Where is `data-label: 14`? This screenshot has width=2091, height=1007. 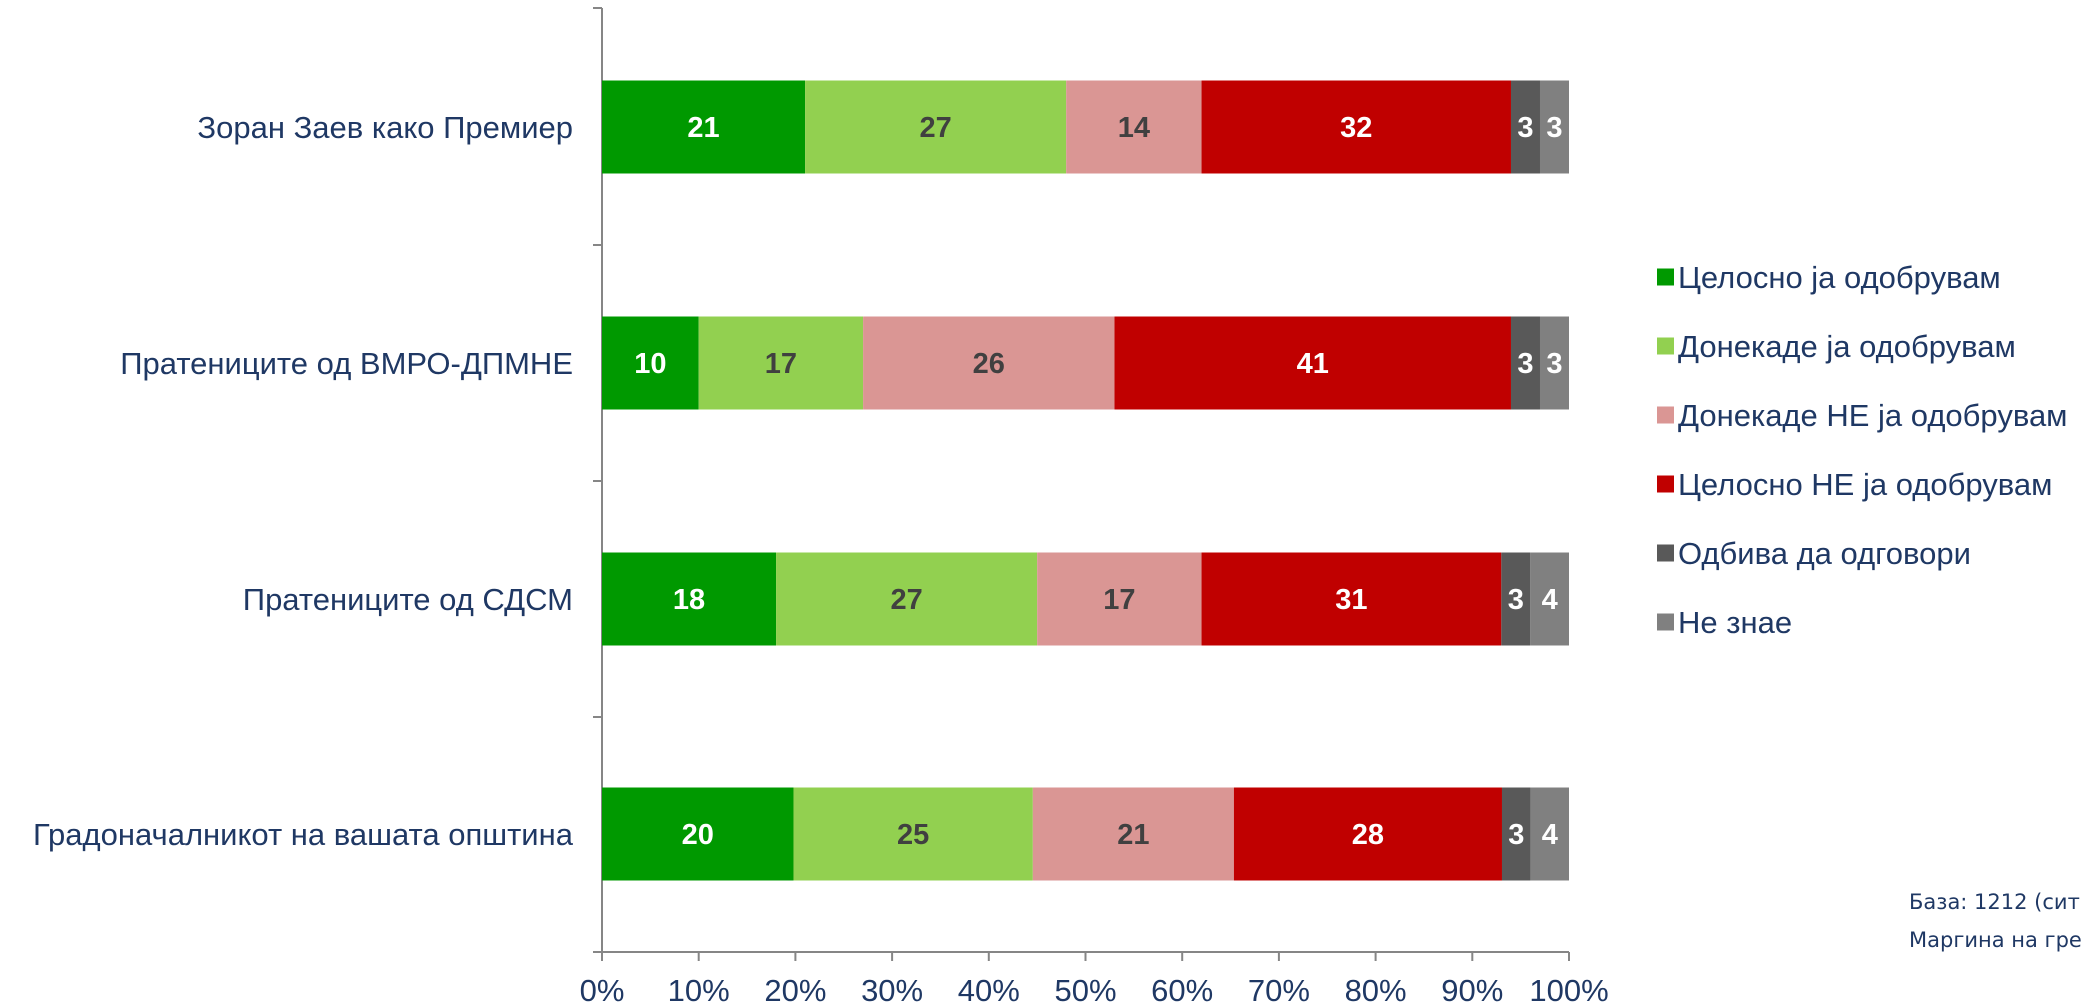
data-label: 14 is located at coordinates (1134, 128).